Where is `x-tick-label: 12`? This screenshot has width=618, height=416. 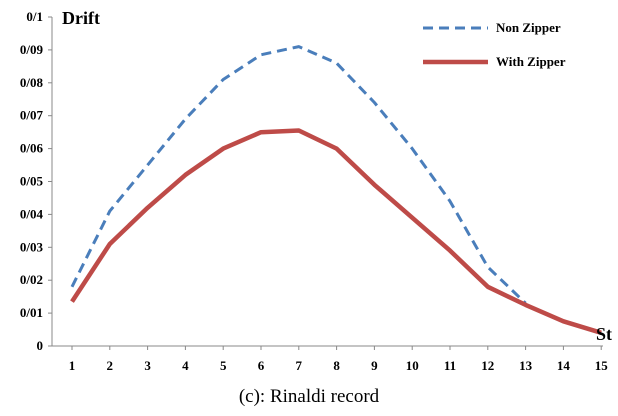
x-tick-label: 12 is located at coordinates (487, 365).